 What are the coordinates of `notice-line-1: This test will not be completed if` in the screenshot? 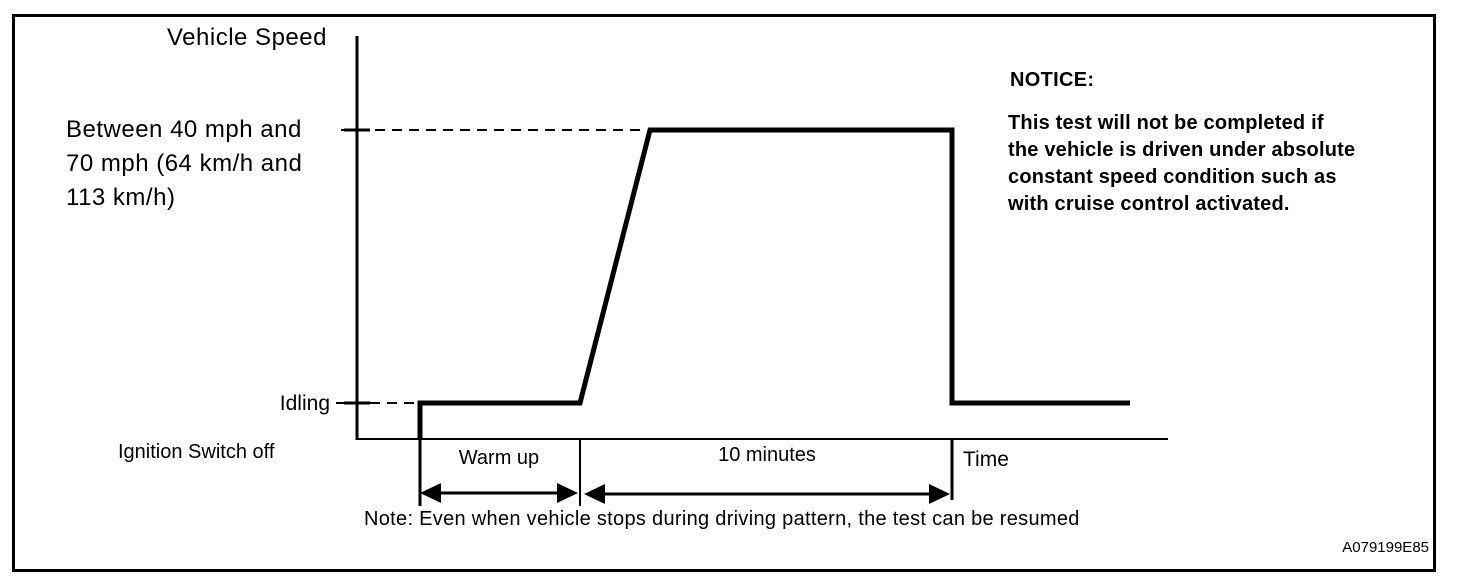 It's located at (1166, 123).